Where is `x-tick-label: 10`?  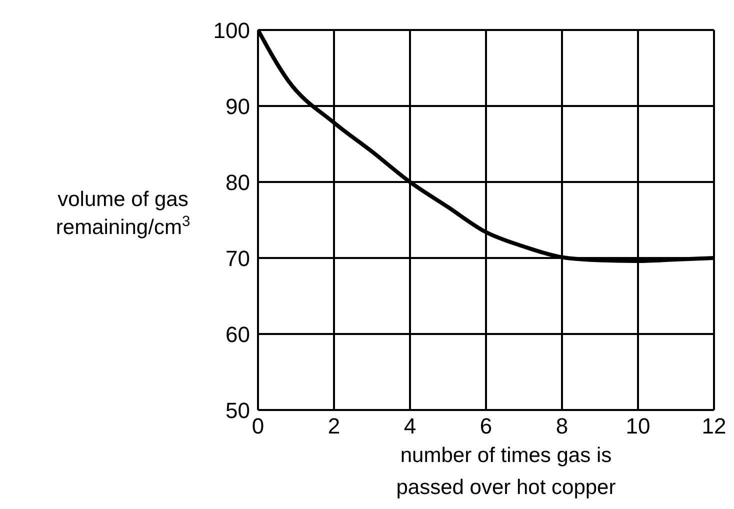
x-tick-label: 10 is located at coordinates (638, 426).